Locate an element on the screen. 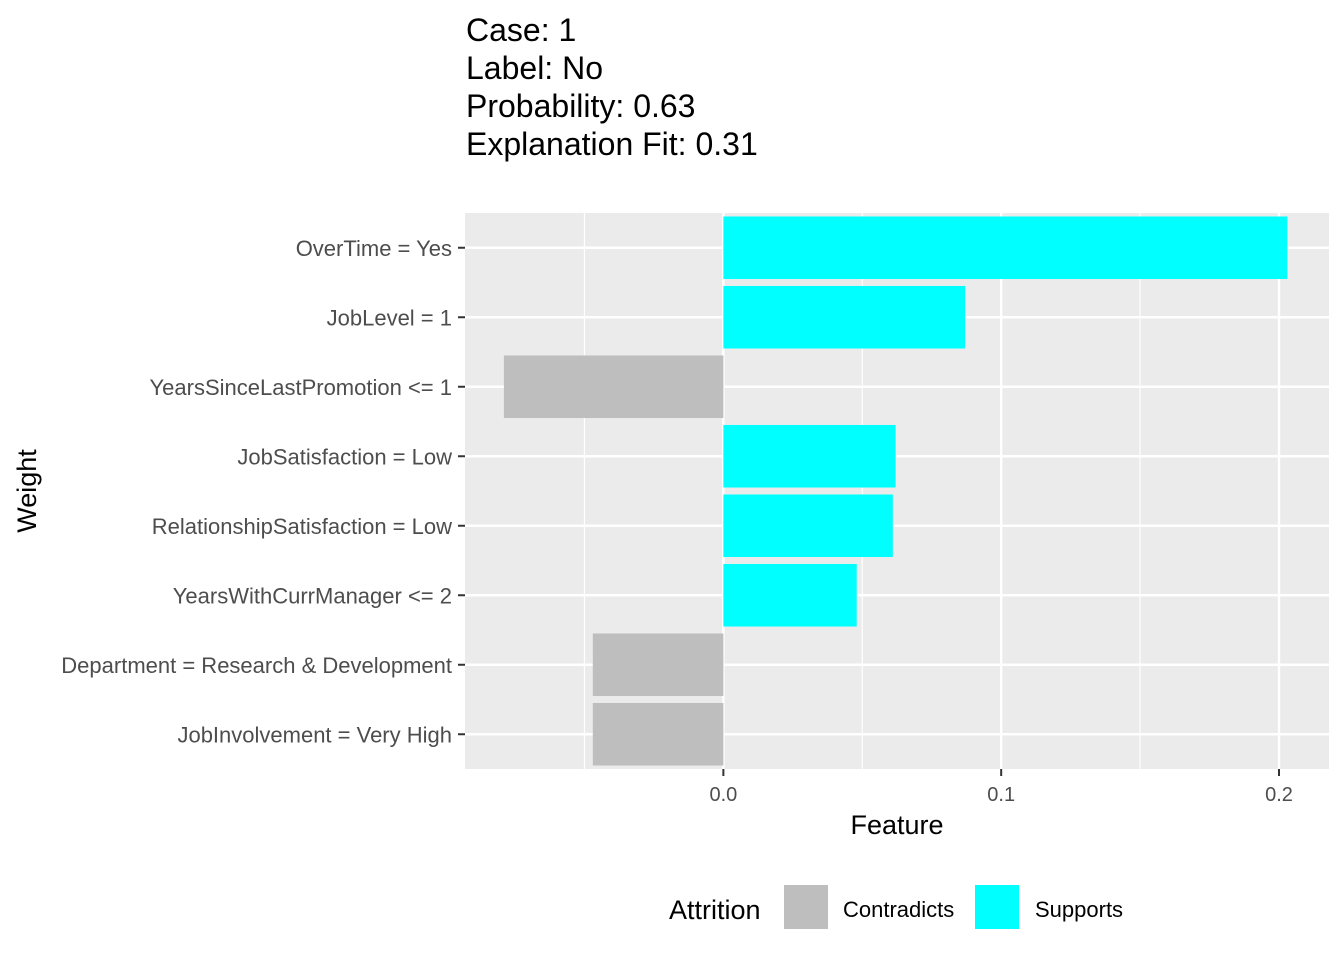 This screenshot has width=1344, height=960. x-tick-label: 0.0 is located at coordinates (723, 795).